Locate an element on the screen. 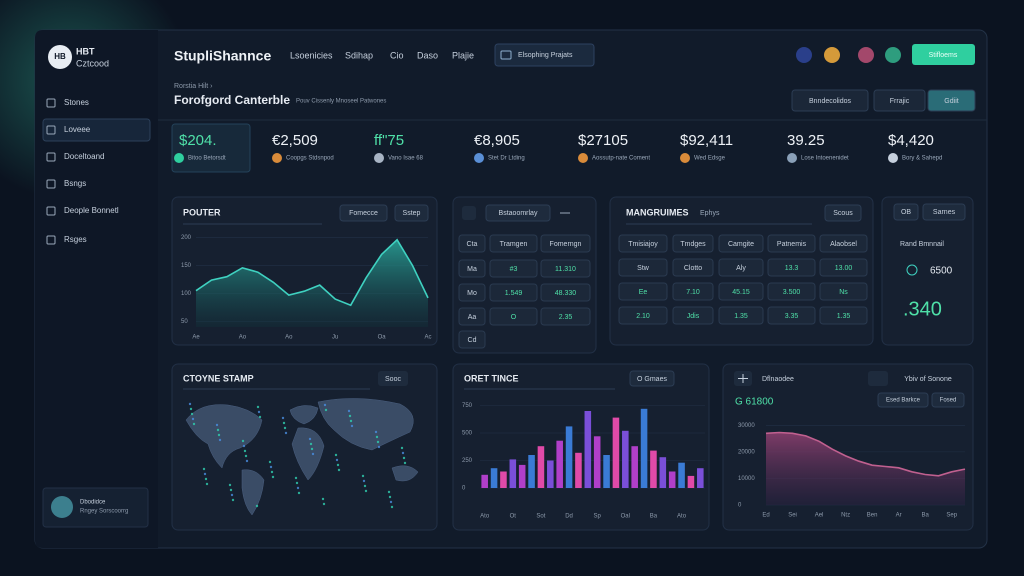  sidebar-item: Loveee is located at coordinates (77, 129).